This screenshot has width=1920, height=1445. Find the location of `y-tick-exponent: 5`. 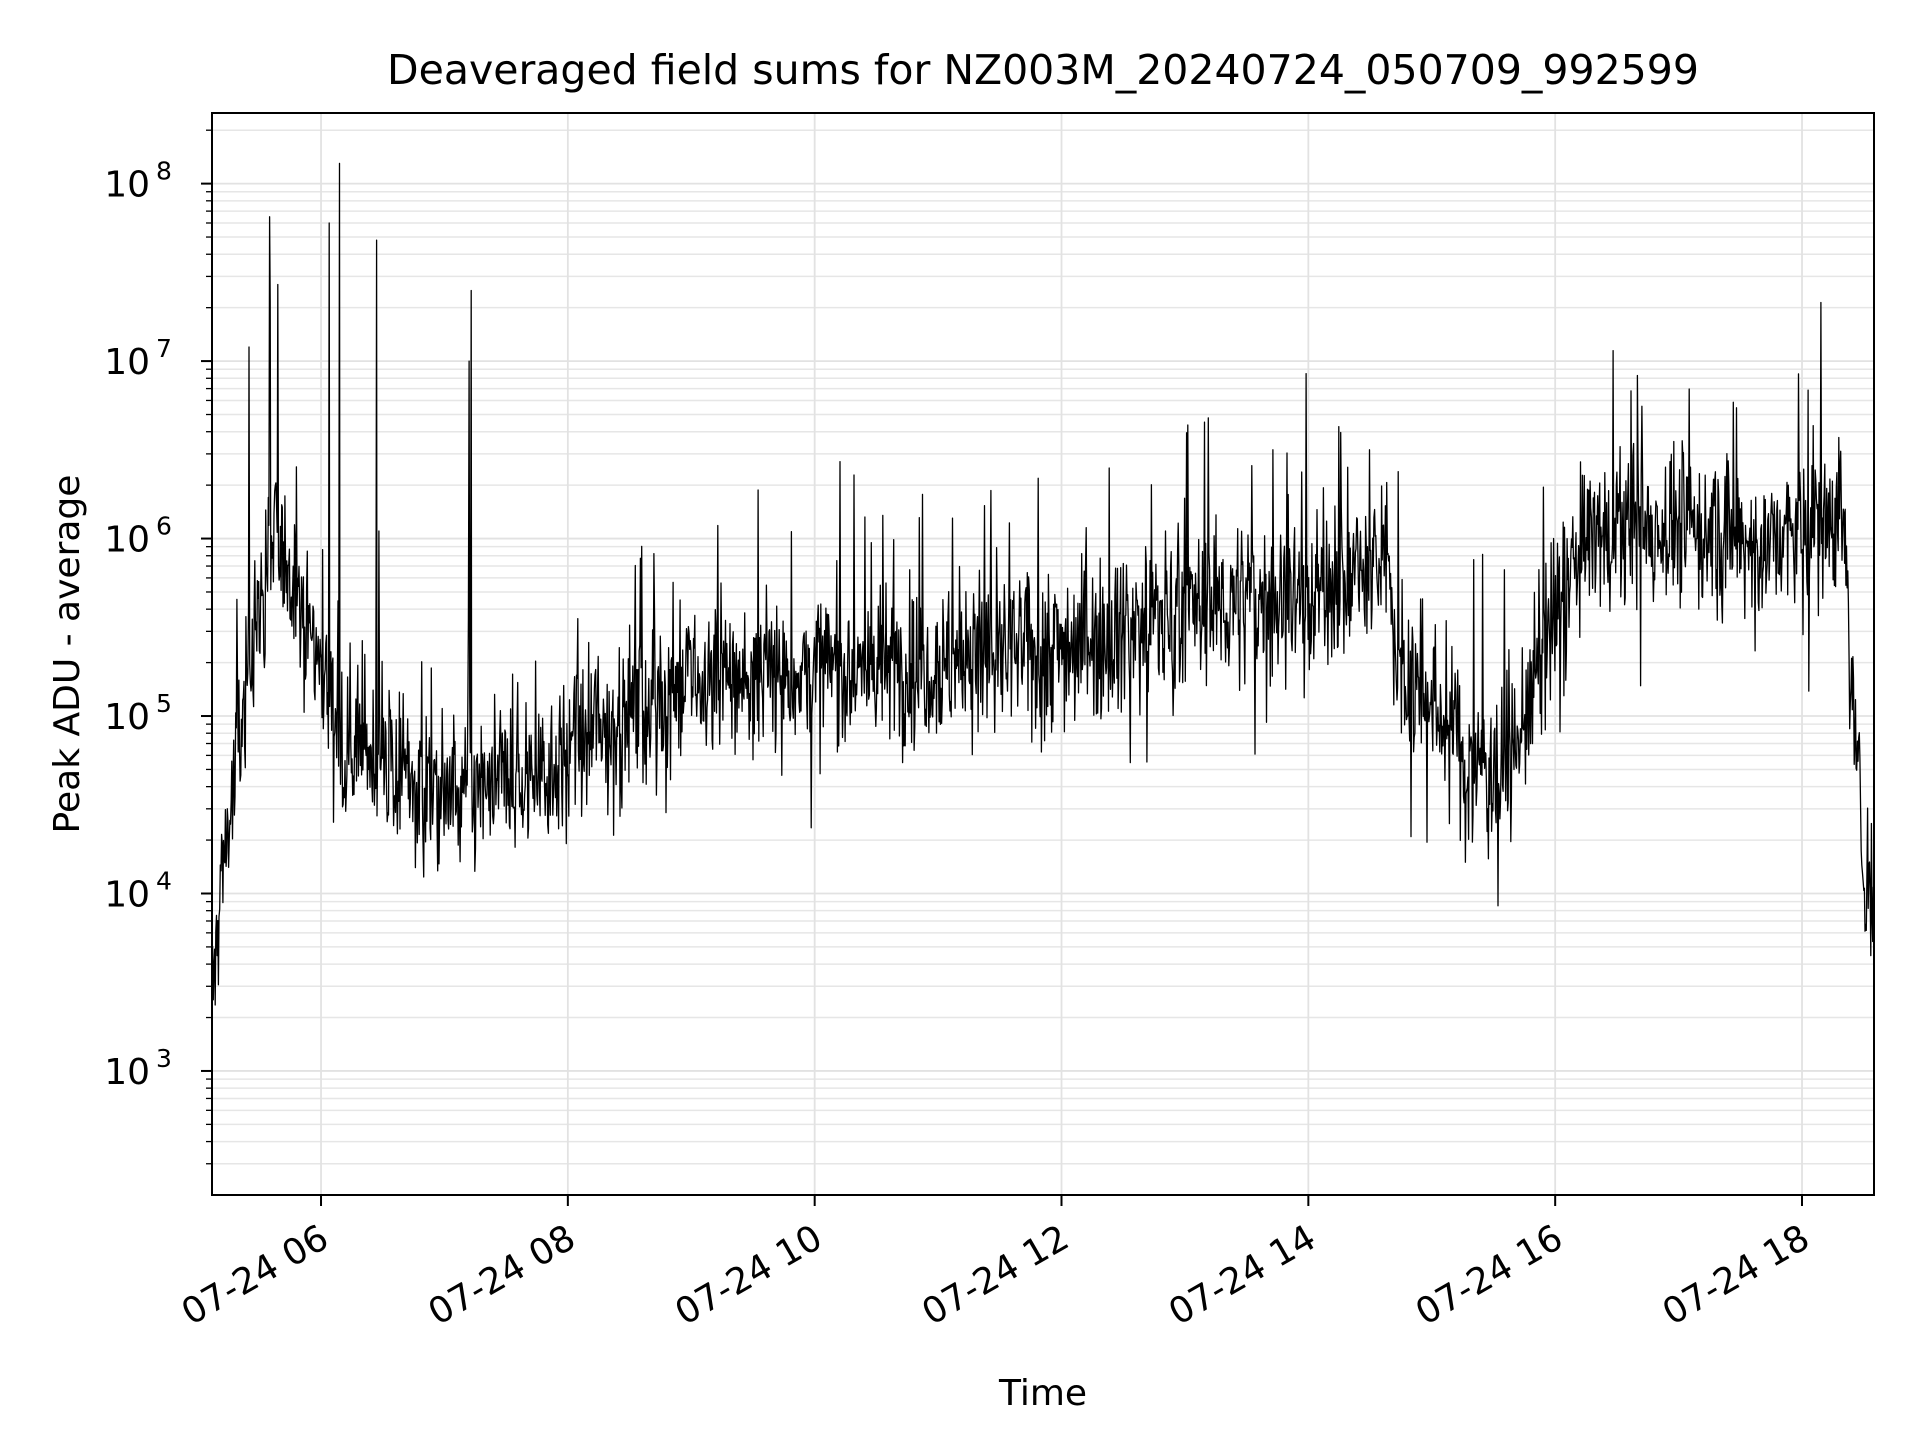

y-tick-exponent: 5 is located at coordinates (164, 703).